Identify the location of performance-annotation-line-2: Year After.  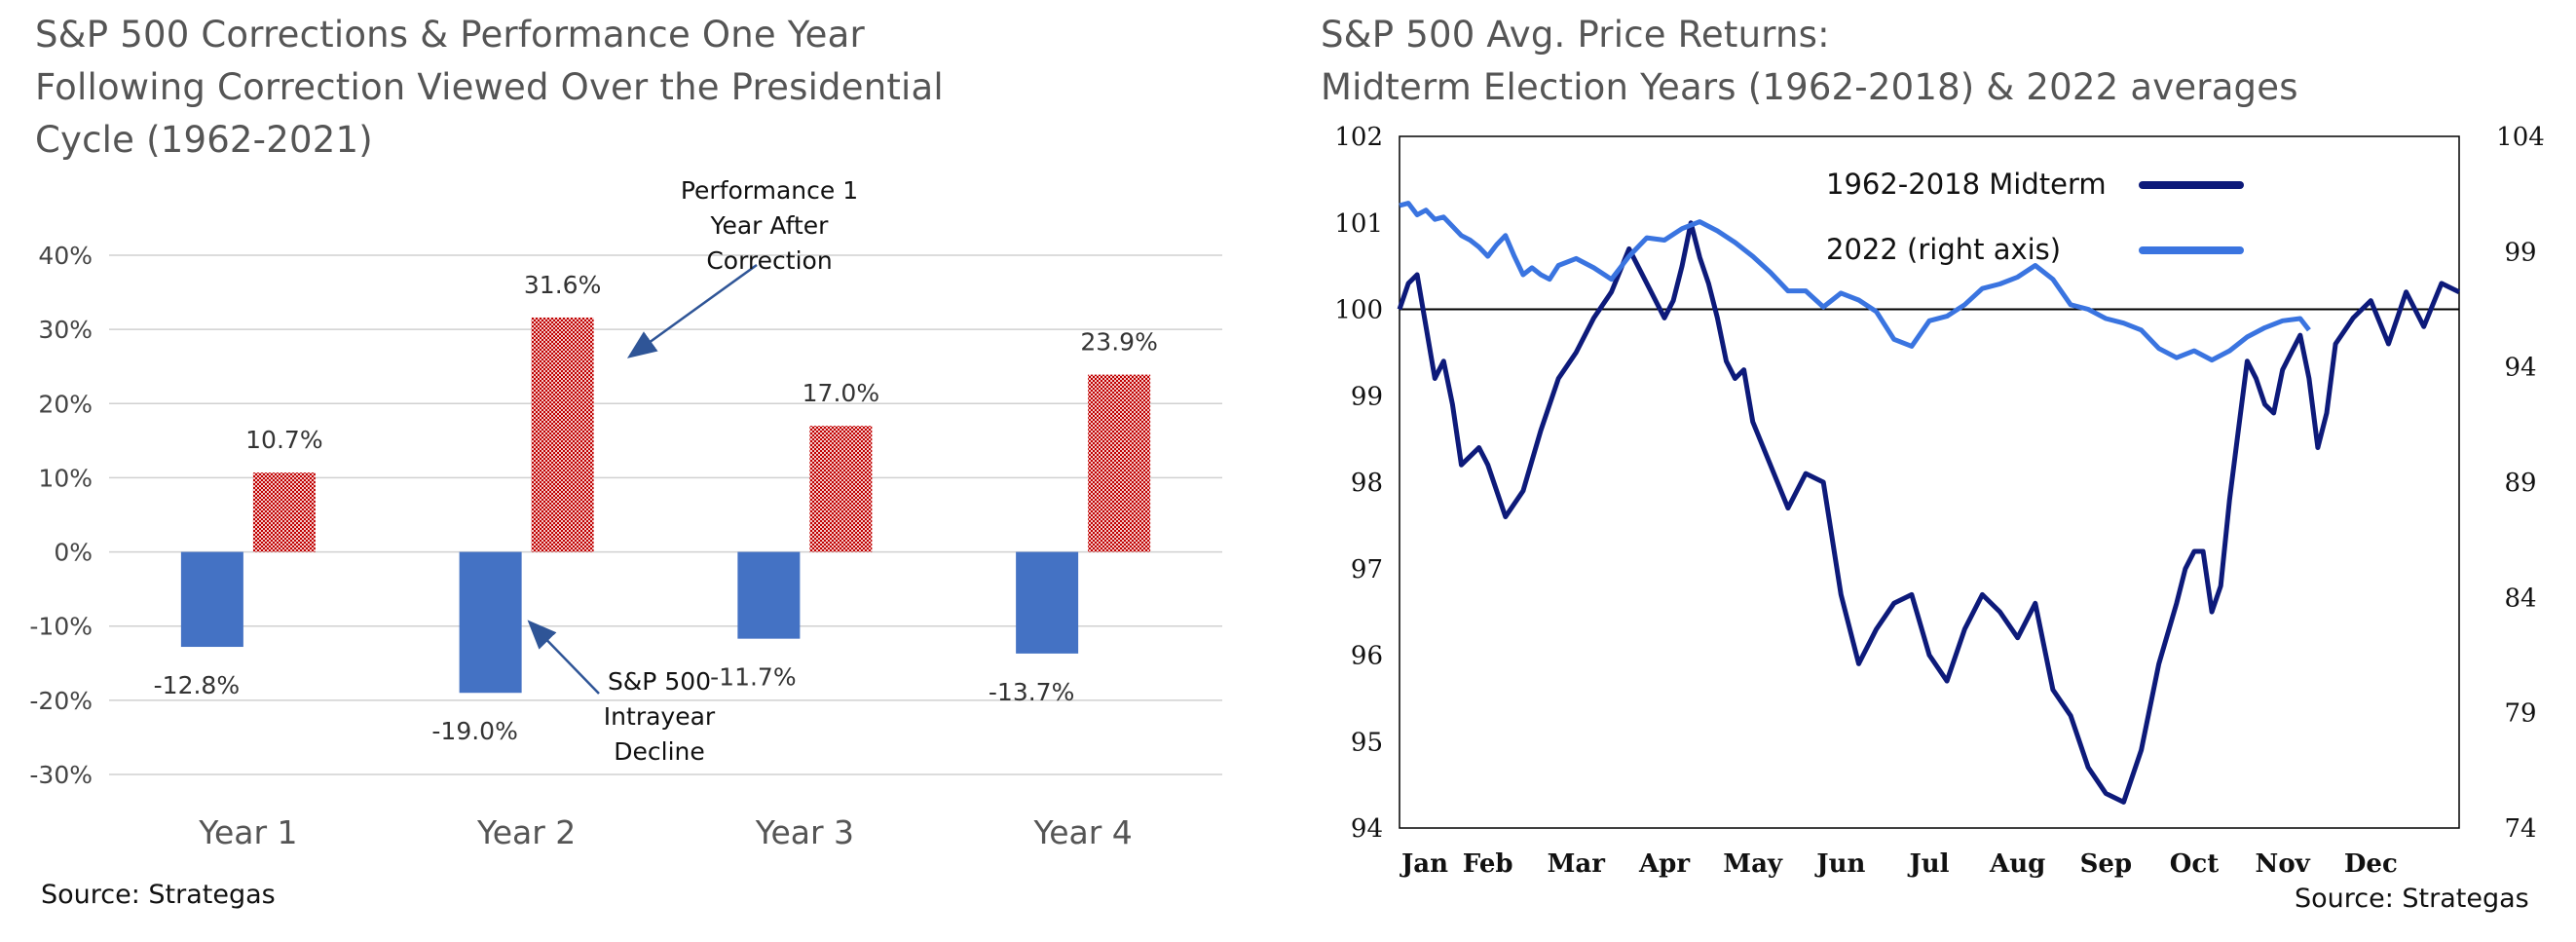
(770, 225).